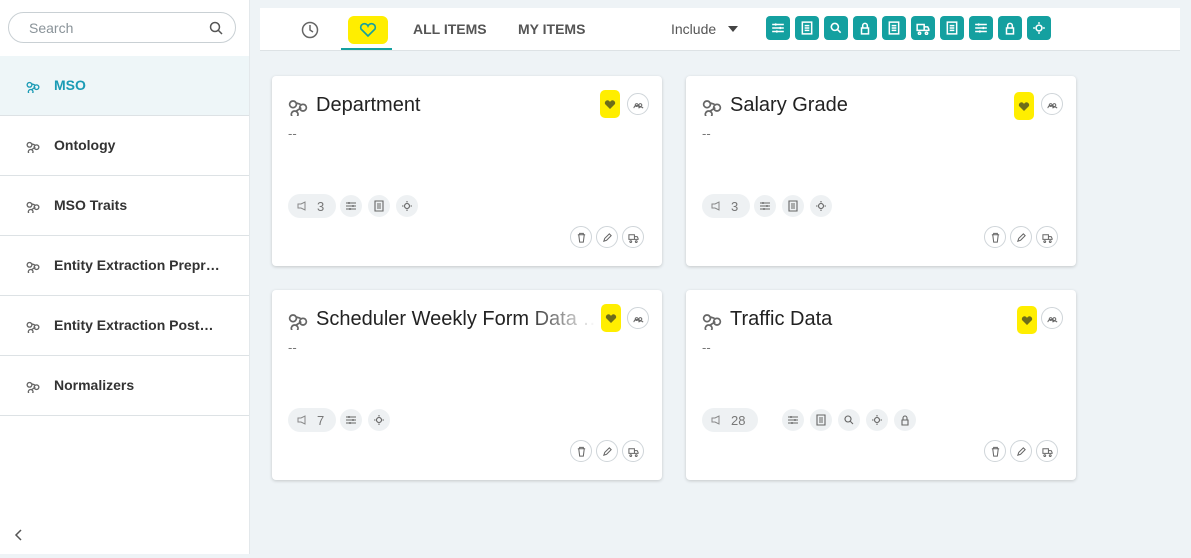 Image resolution: width=1191 pixels, height=558 pixels. What do you see at coordinates (19, 535) in the screenshot?
I see `collapse-button` at bounding box center [19, 535].